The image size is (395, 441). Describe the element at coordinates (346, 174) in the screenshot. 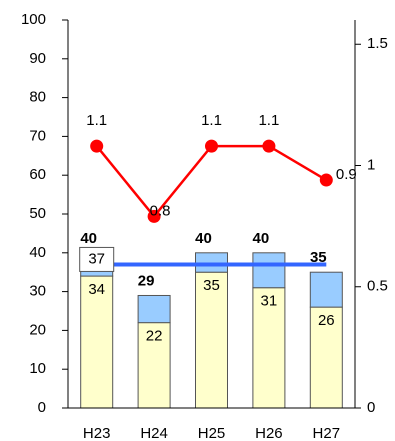

I see `line-value-label: 0.9` at that location.